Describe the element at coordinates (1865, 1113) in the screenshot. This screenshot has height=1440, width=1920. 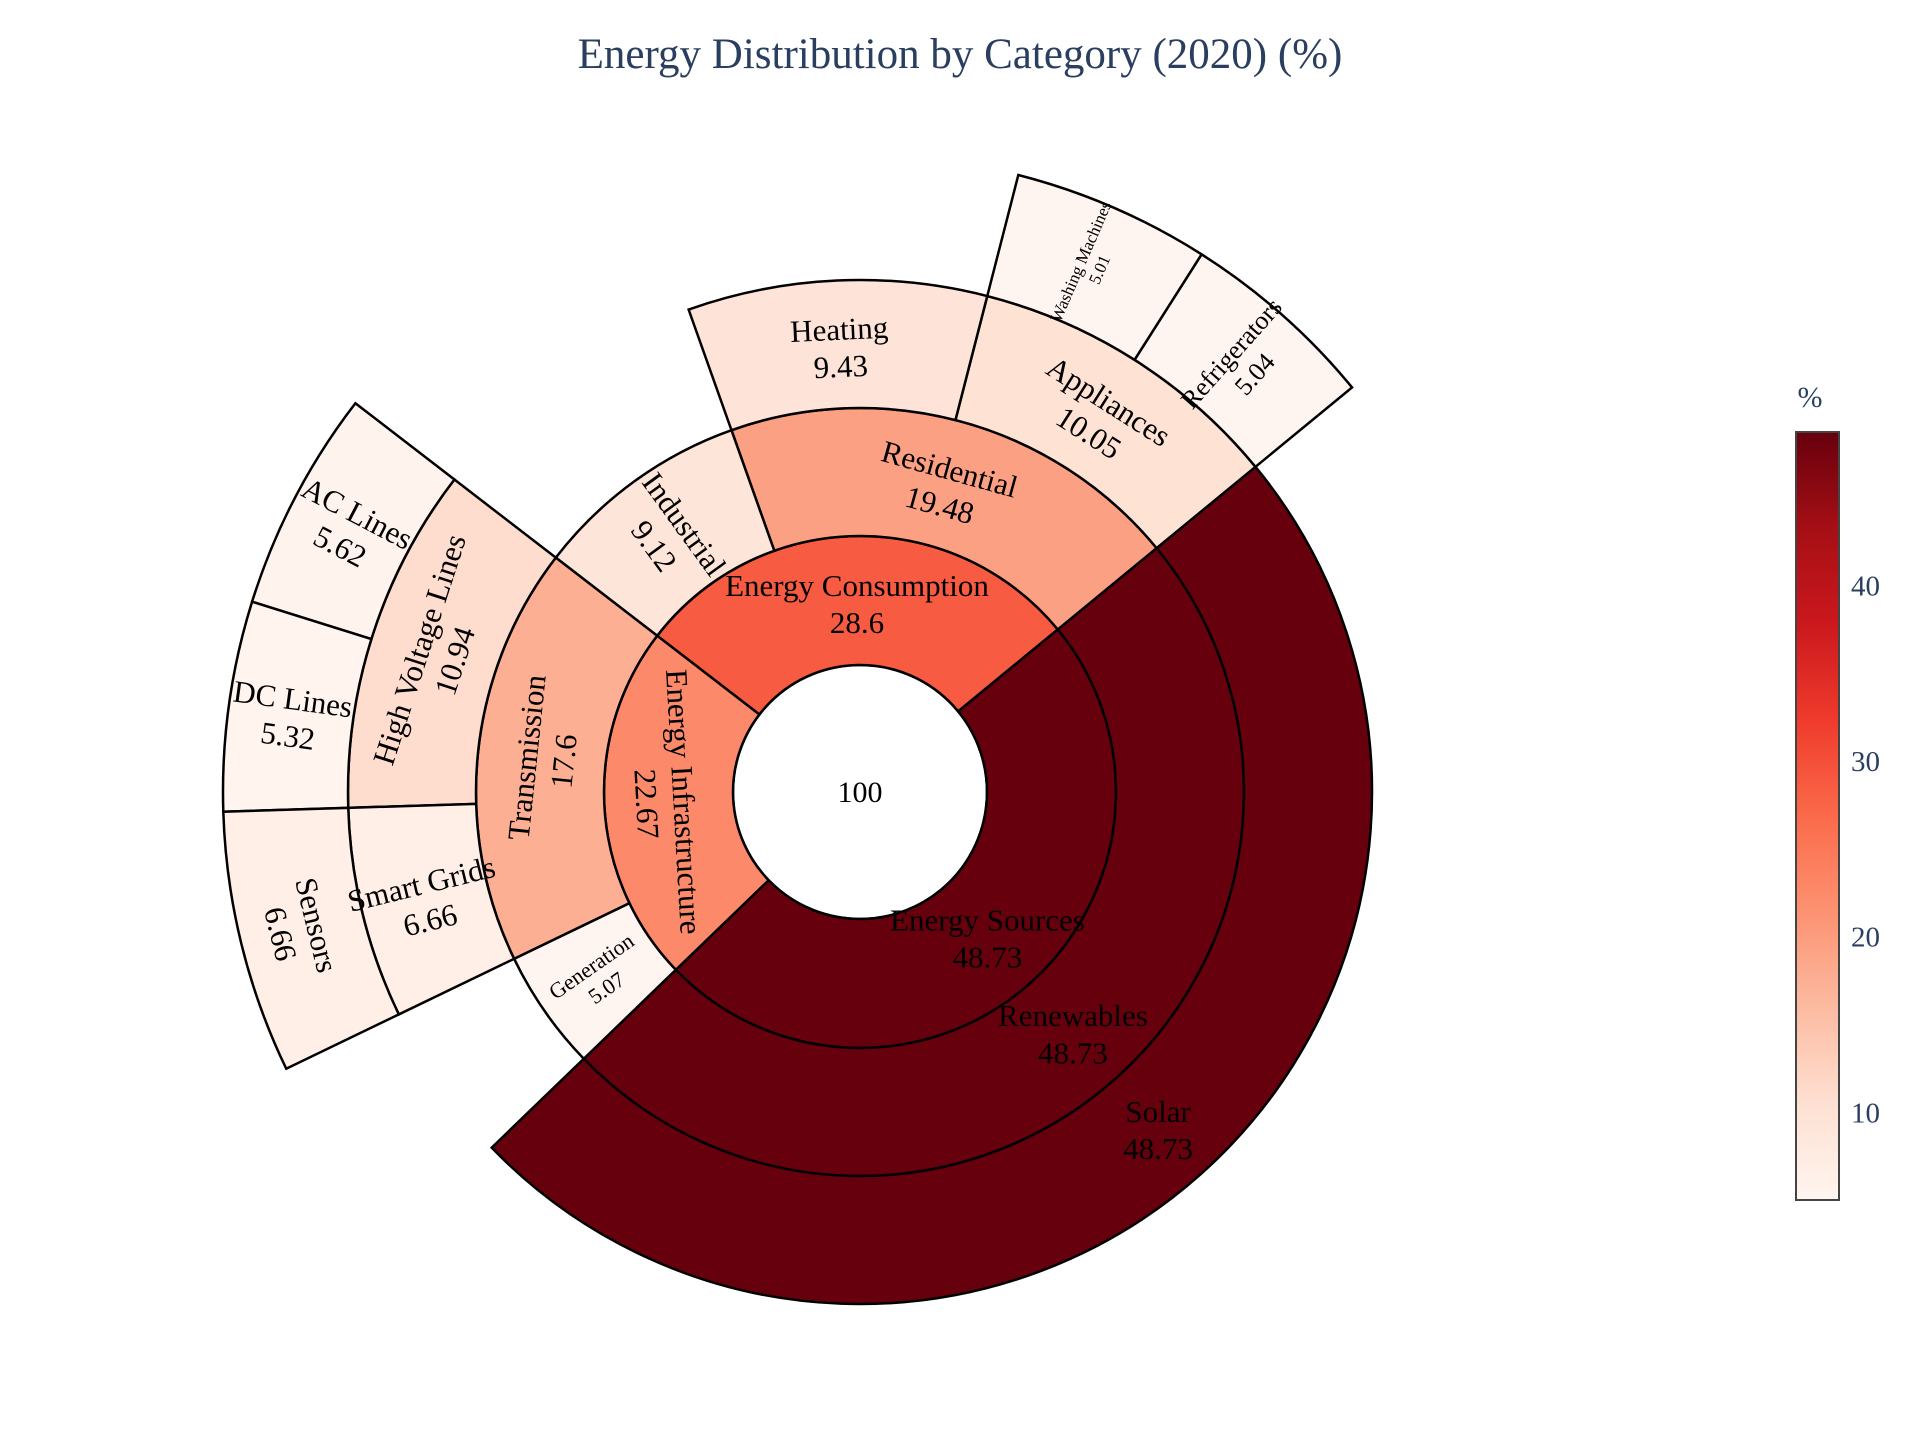
I see `colorbar-tick: 10` at that location.